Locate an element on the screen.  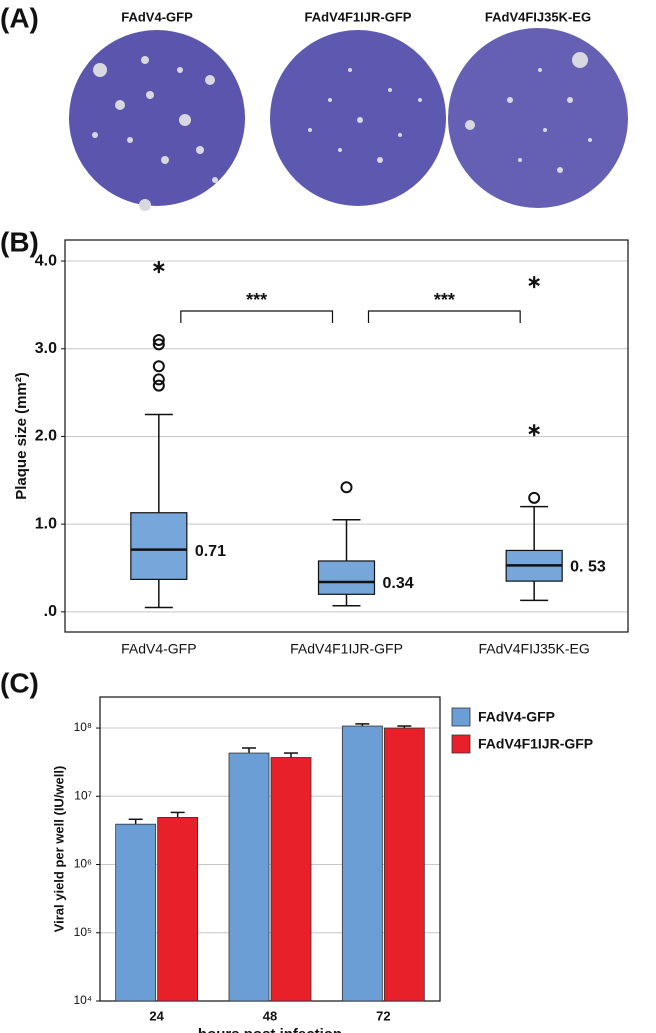
y-tick-label: 10⁷ is located at coordinates (83, 795).